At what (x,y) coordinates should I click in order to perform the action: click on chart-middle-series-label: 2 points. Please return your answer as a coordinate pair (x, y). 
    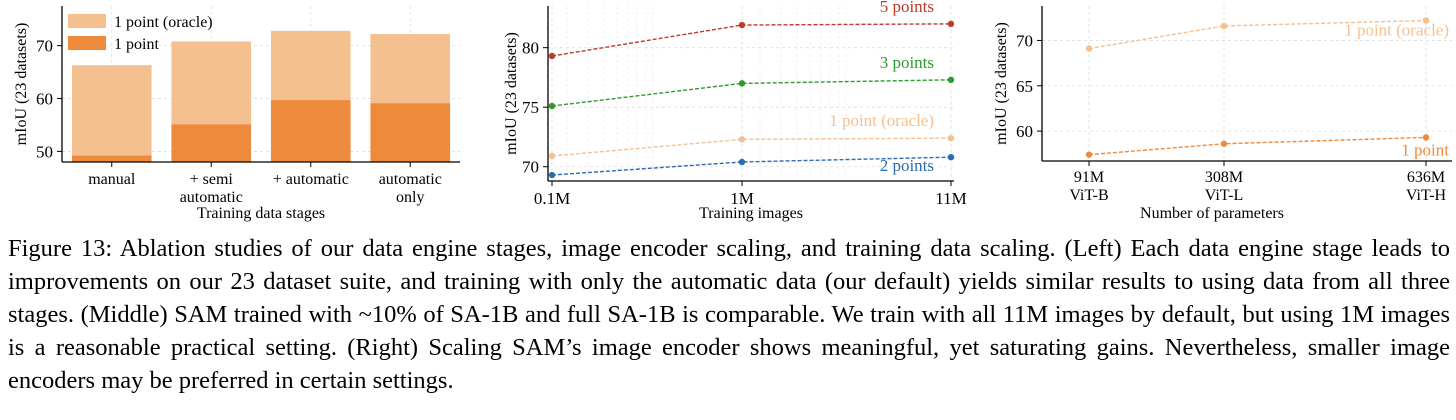
    Looking at the image, I should click on (907, 165).